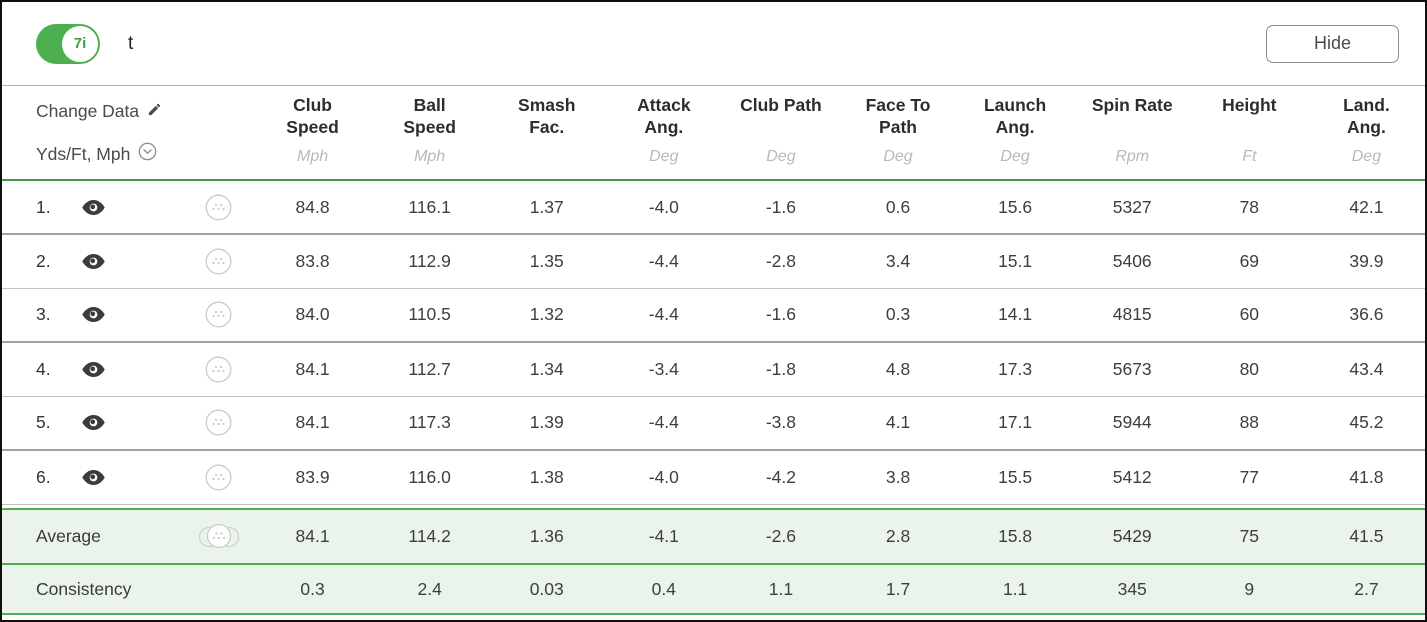 The height and width of the screenshot is (622, 1427). I want to click on consistency-value: 345, so click(1132, 588).